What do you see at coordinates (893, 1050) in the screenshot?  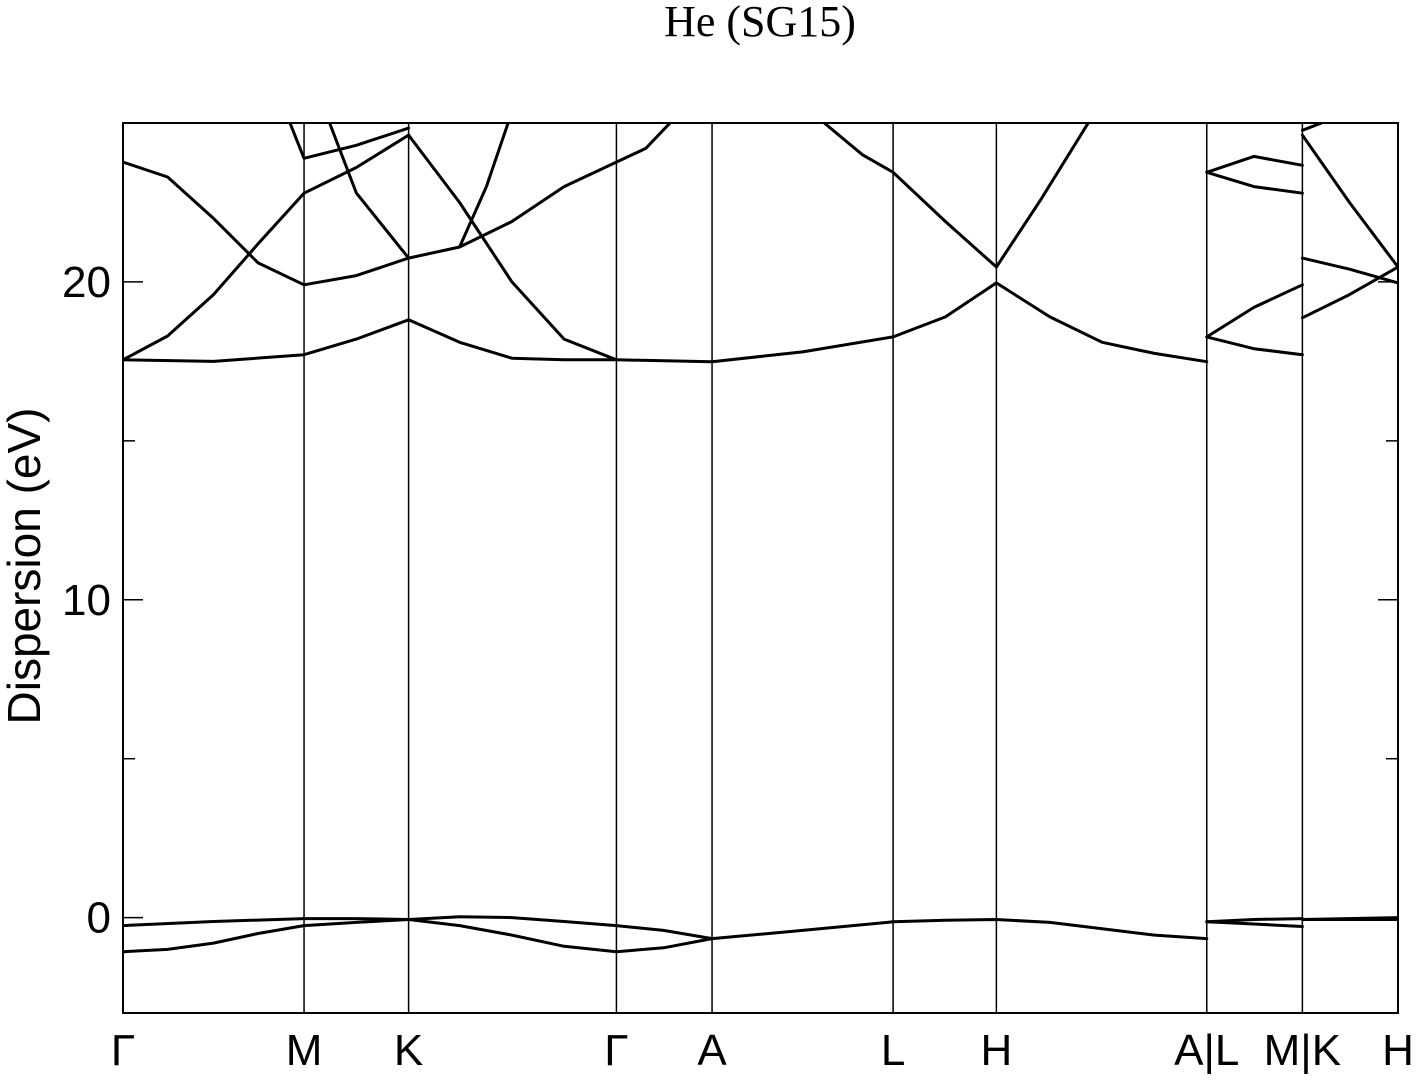 I see `x-tick-label: L` at bounding box center [893, 1050].